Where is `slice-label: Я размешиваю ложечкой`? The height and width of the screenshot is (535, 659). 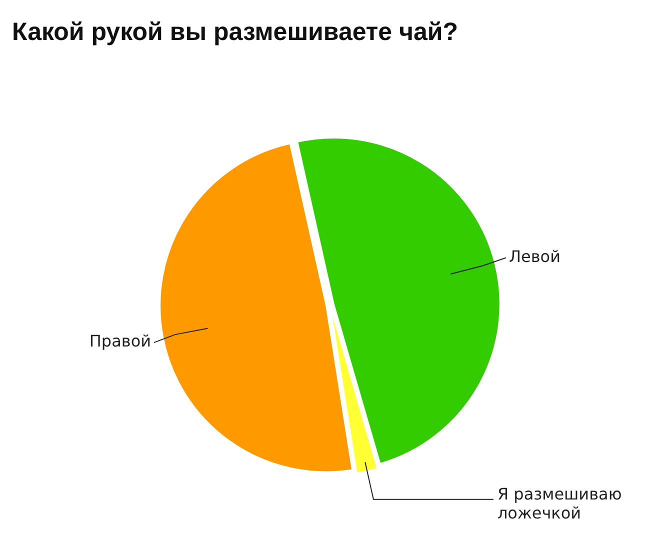
slice-label: Я размешиваю ложечкой is located at coordinates (559, 503).